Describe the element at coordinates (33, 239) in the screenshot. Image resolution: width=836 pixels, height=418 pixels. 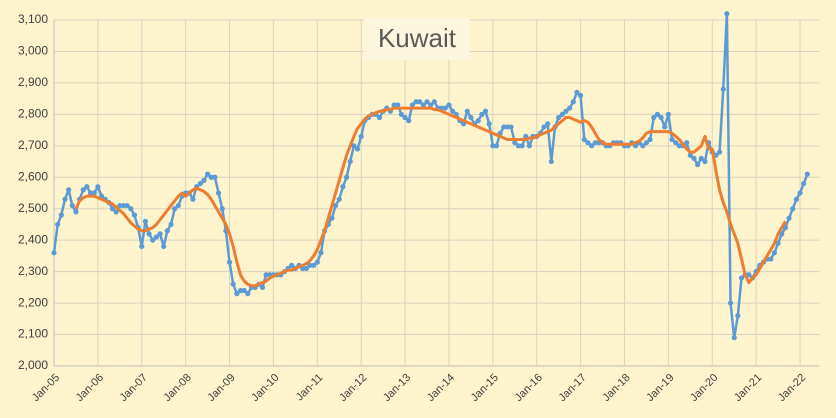
I see `y-tick-label: 2,400` at that location.